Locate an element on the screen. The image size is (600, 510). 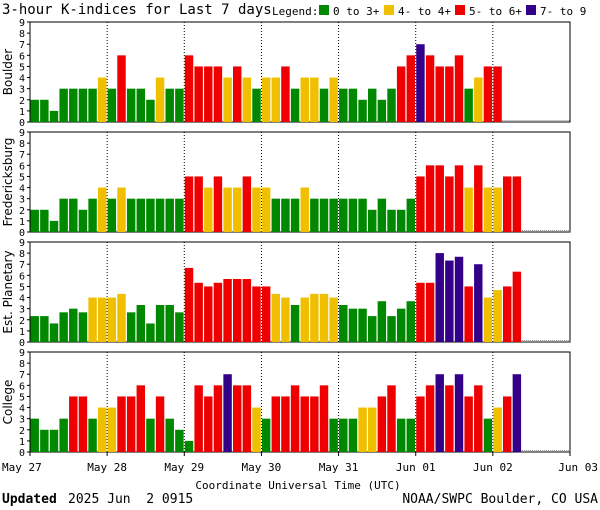
x-tick-label: May 29 is located at coordinates (184, 467).